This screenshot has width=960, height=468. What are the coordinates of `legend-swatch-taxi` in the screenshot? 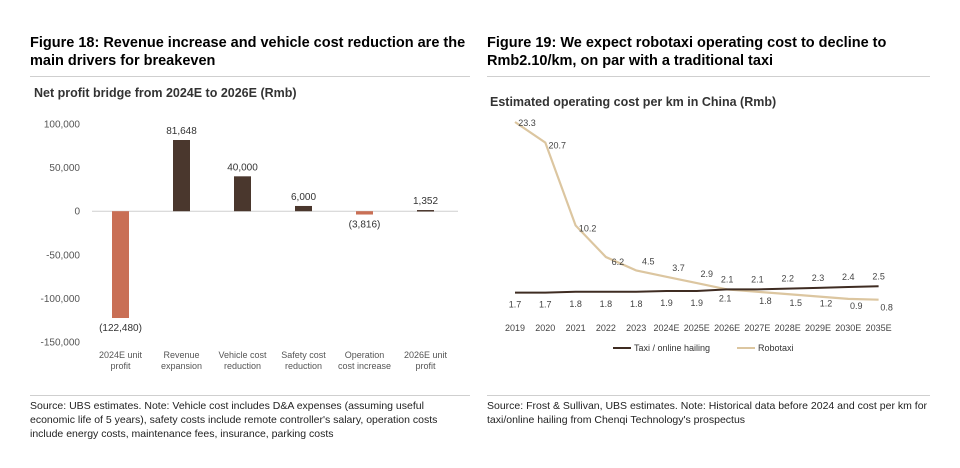 It's located at (622, 348).